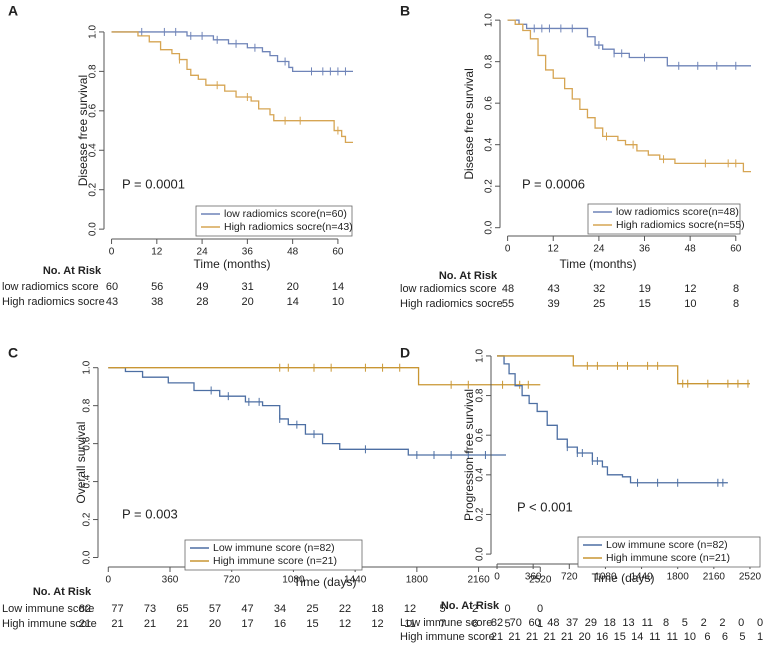 Image resolution: width=767 pixels, height=647 pixels. I want to click on risk-count: 39, so click(553, 304).